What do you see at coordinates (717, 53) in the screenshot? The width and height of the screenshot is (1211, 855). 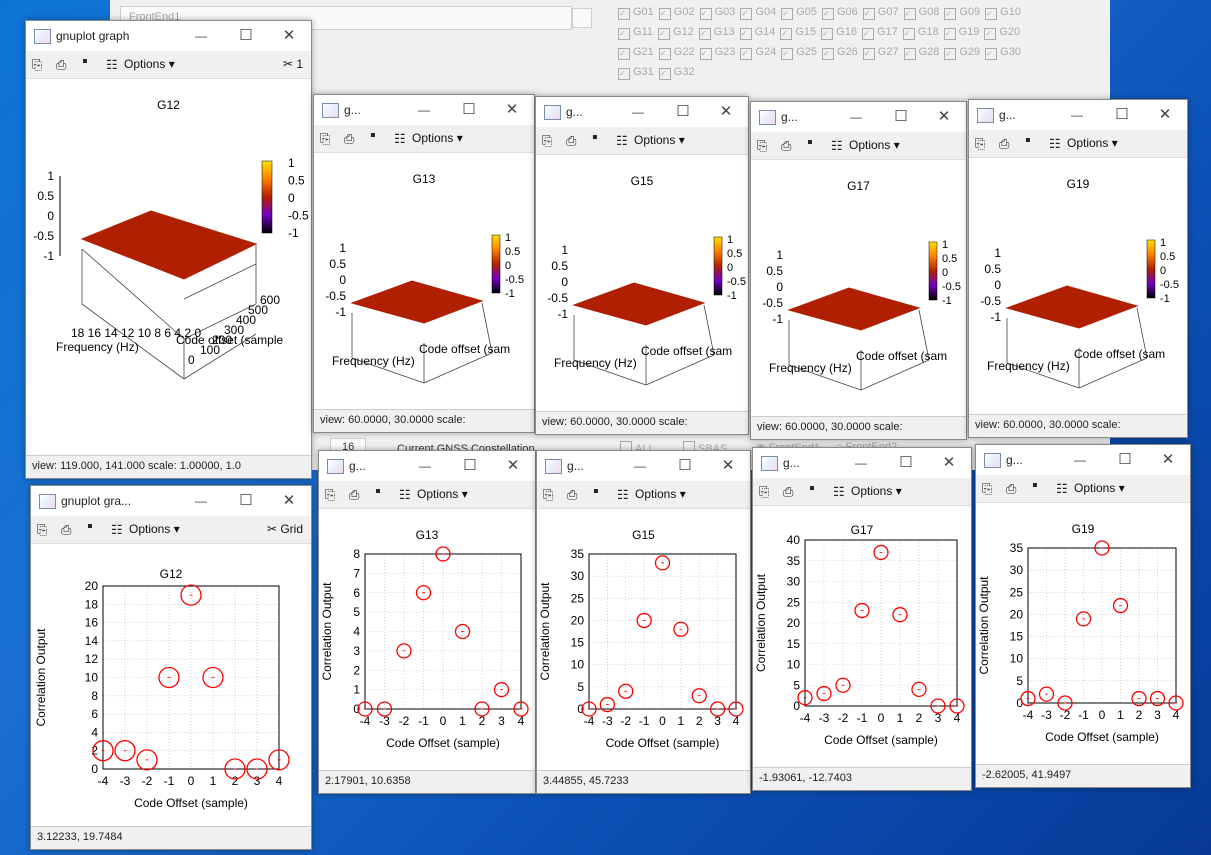 I see `sat-checkbox-g23: ✓ G23` at bounding box center [717, 53].